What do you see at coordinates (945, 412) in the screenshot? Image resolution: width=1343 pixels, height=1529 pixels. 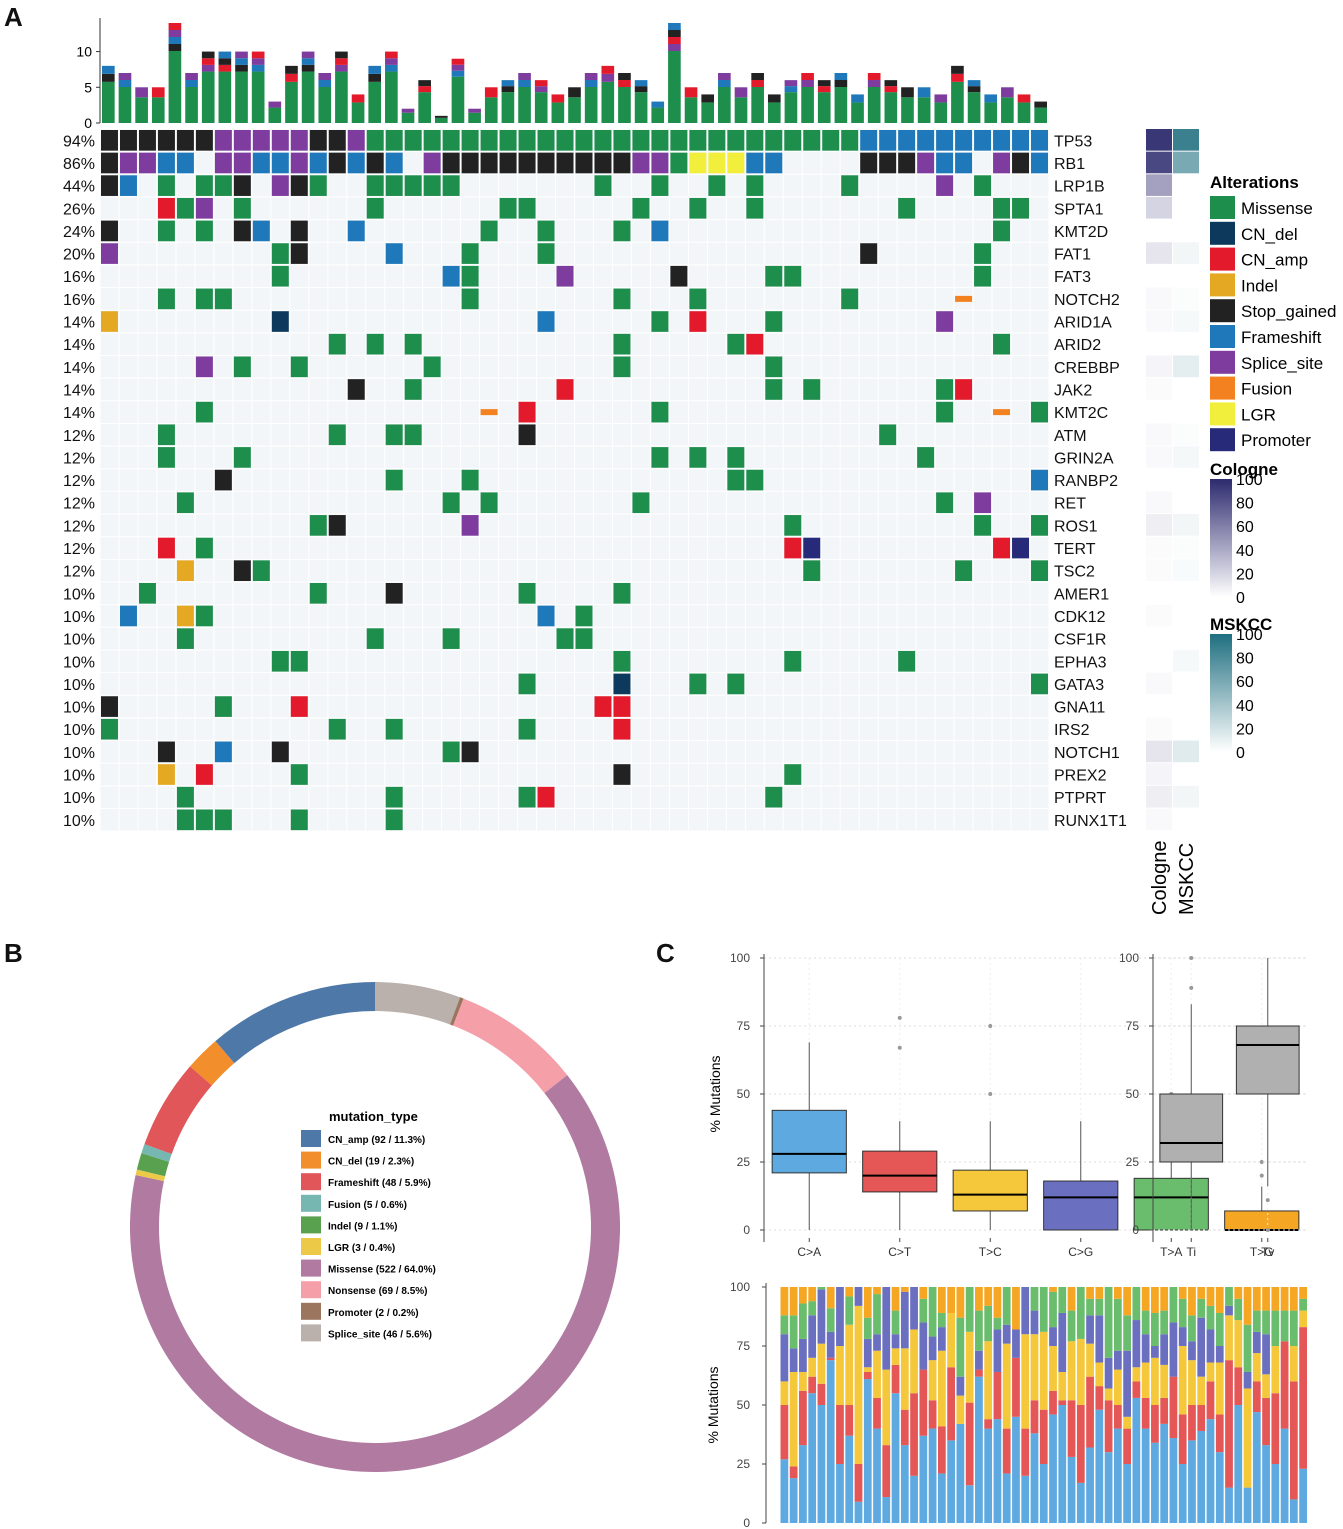 I see `alteration-cell-kmt2c-missense` at bounding box center [945, 412].